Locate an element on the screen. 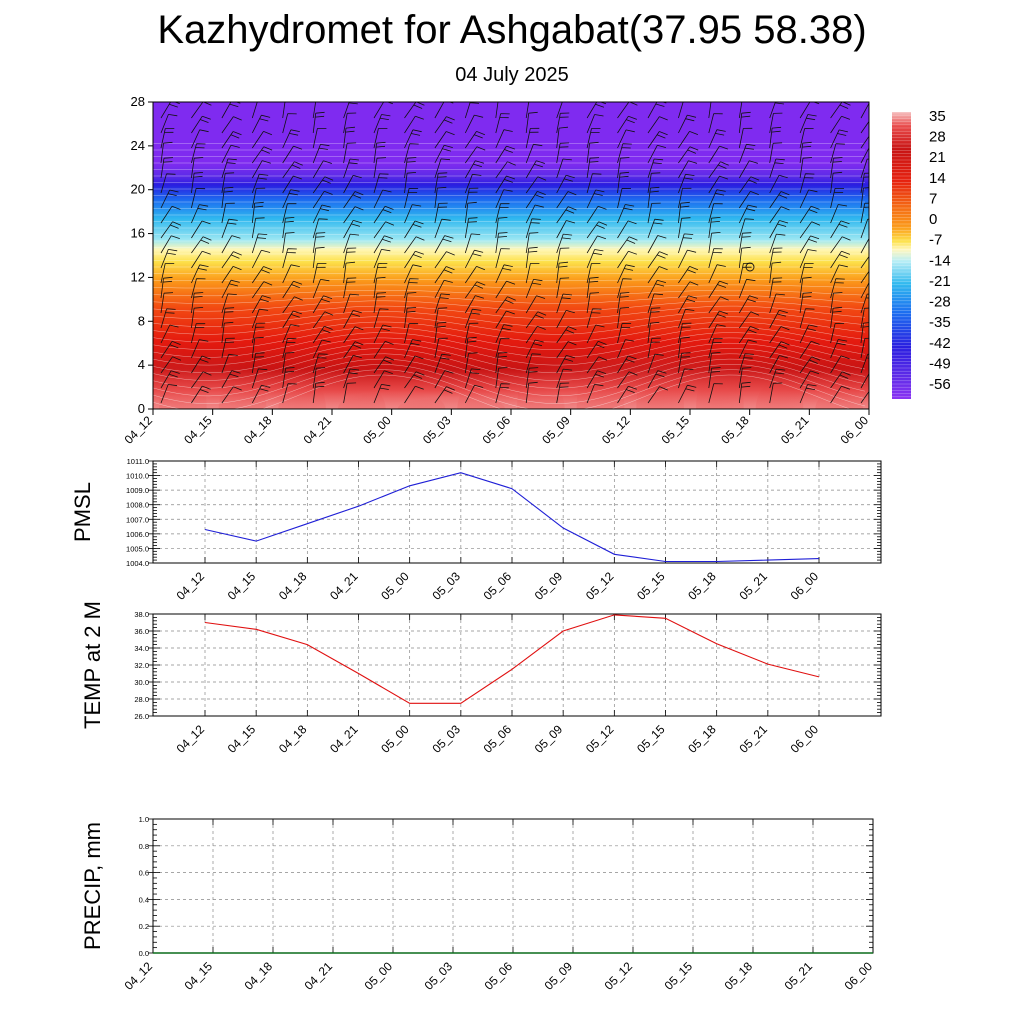 This screenshot has width=1024, height=1024. y-tick-label: 1004.0 is located at coordinates (137, 563).